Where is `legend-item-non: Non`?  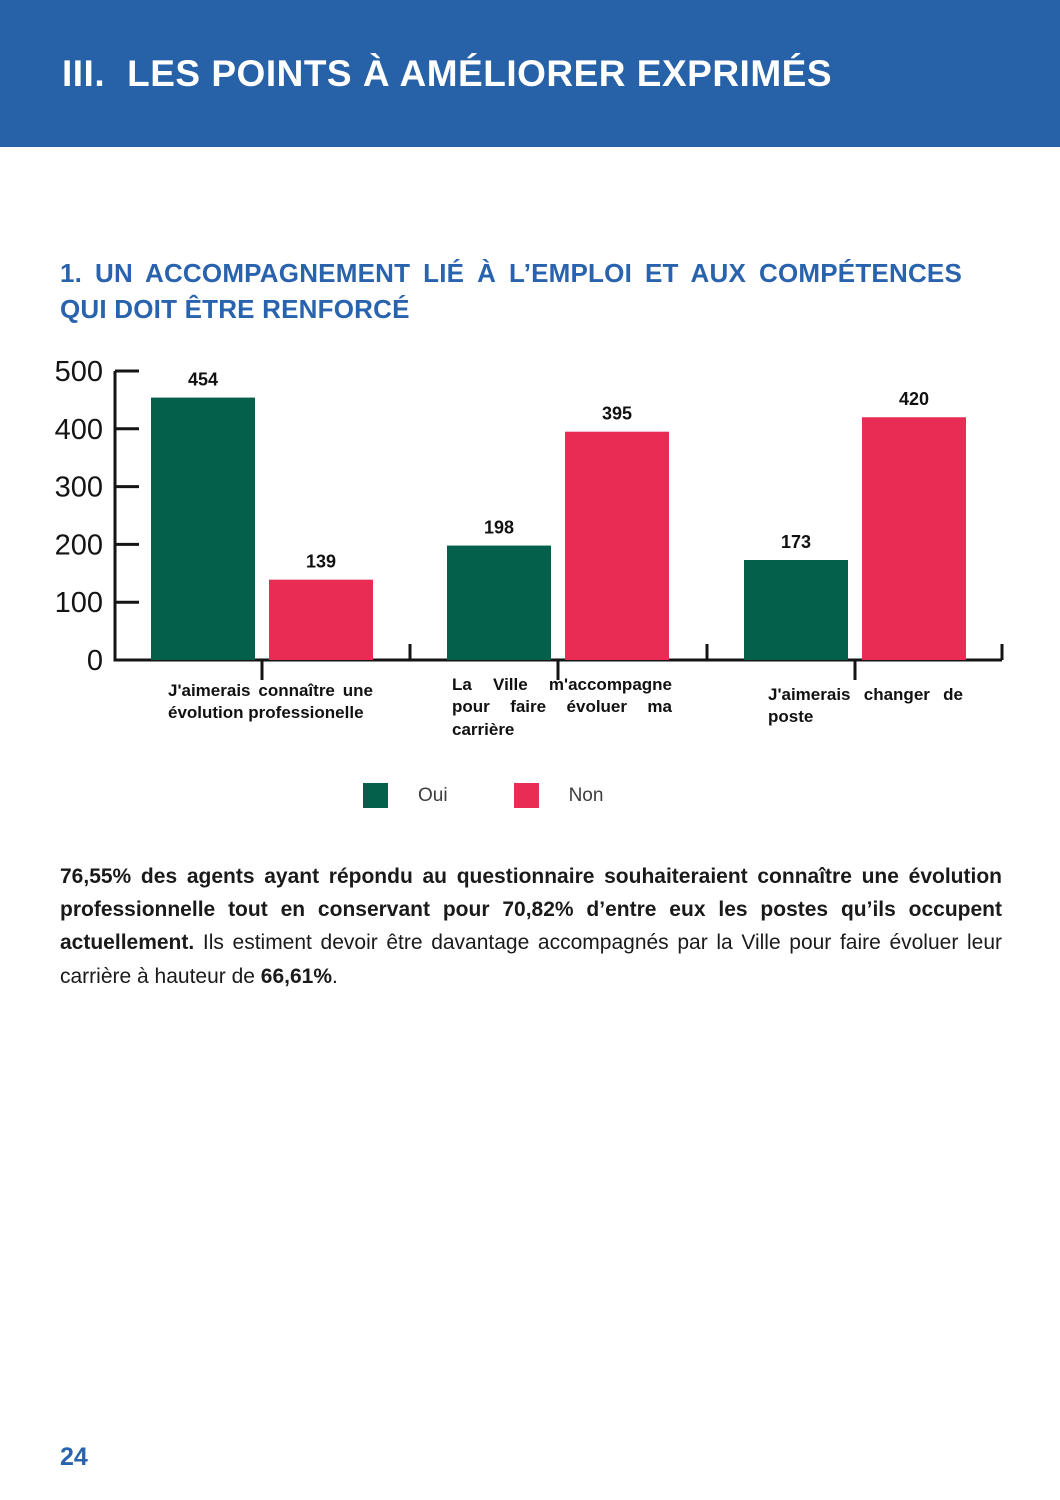 legend-item-non: Non is located at coordinates (558, 795).